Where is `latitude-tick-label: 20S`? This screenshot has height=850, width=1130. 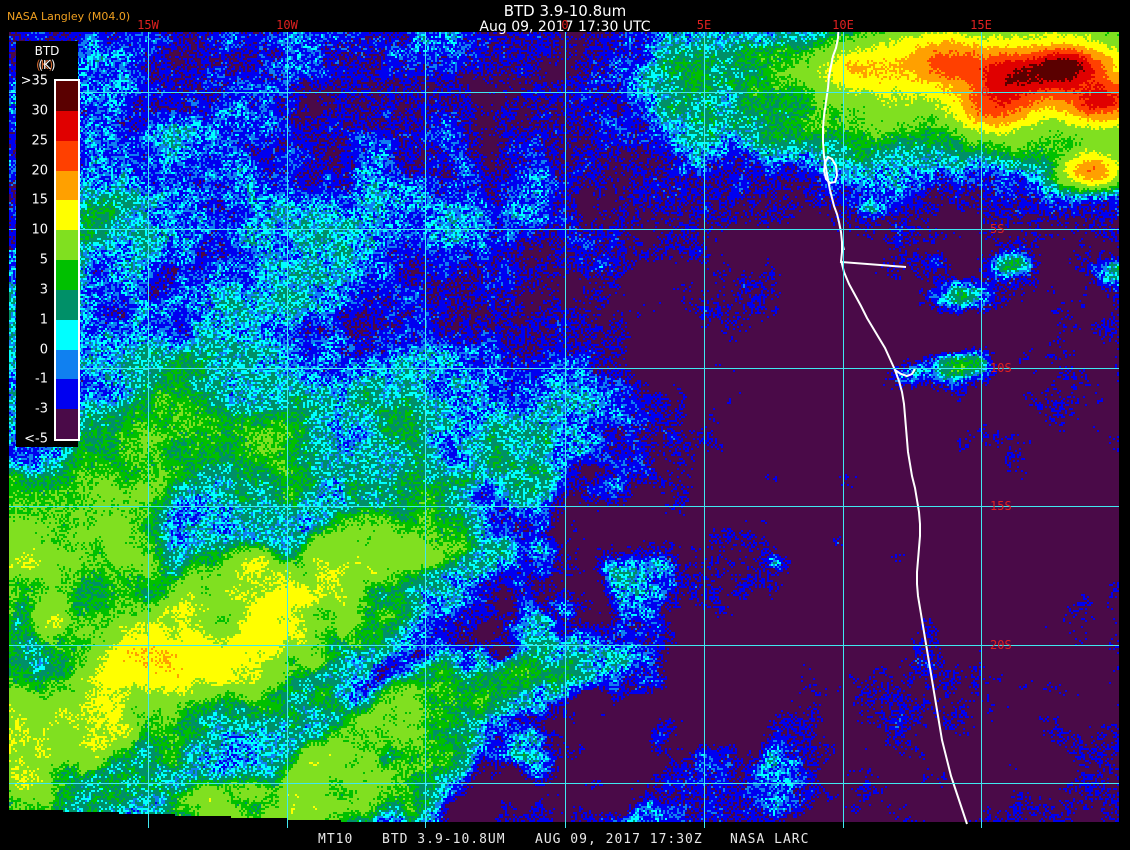 latitude-tick-label: 20S is located at coordinates (1001, 645).